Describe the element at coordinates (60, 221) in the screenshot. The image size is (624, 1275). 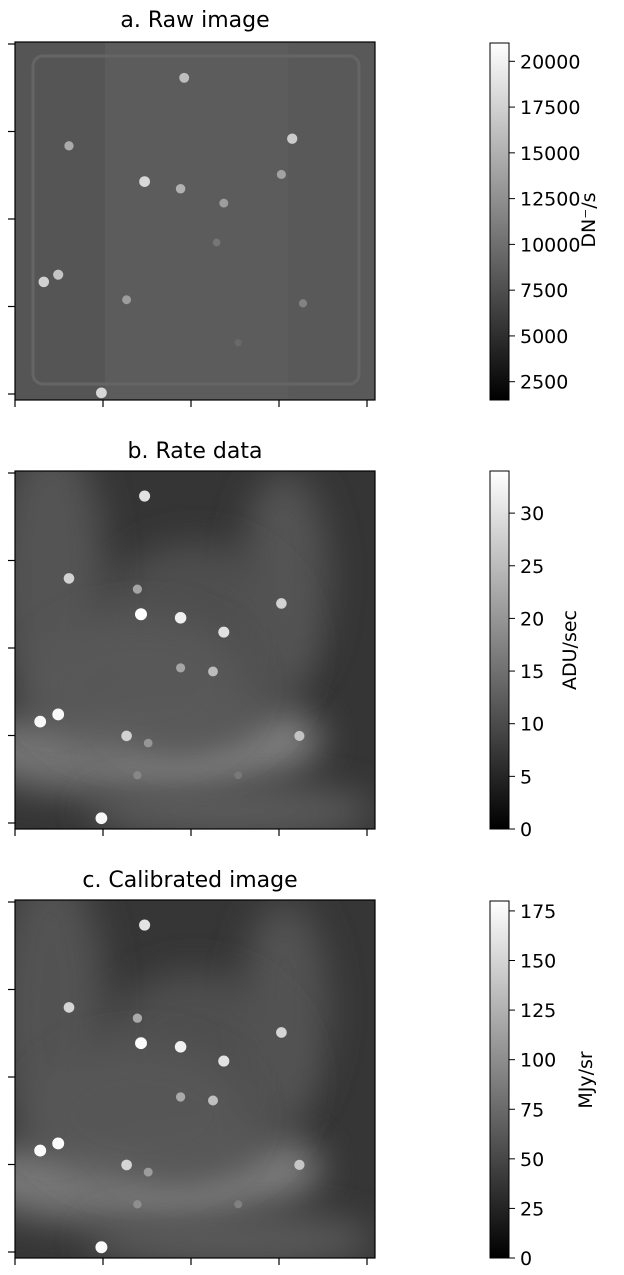
I see `detector-band-left` at that location.